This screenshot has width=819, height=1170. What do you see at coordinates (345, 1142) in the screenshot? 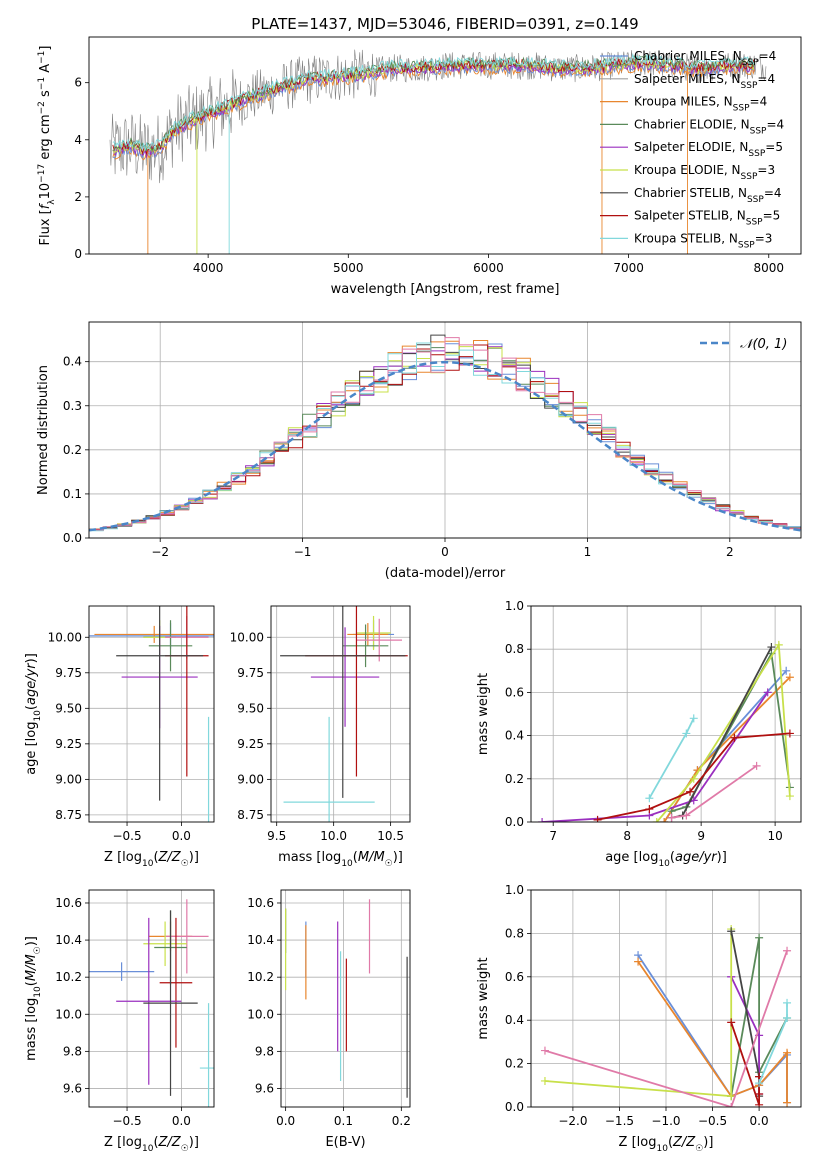
I see `x-axis-label: E(B-V)` at bounding box center [345, 1142].